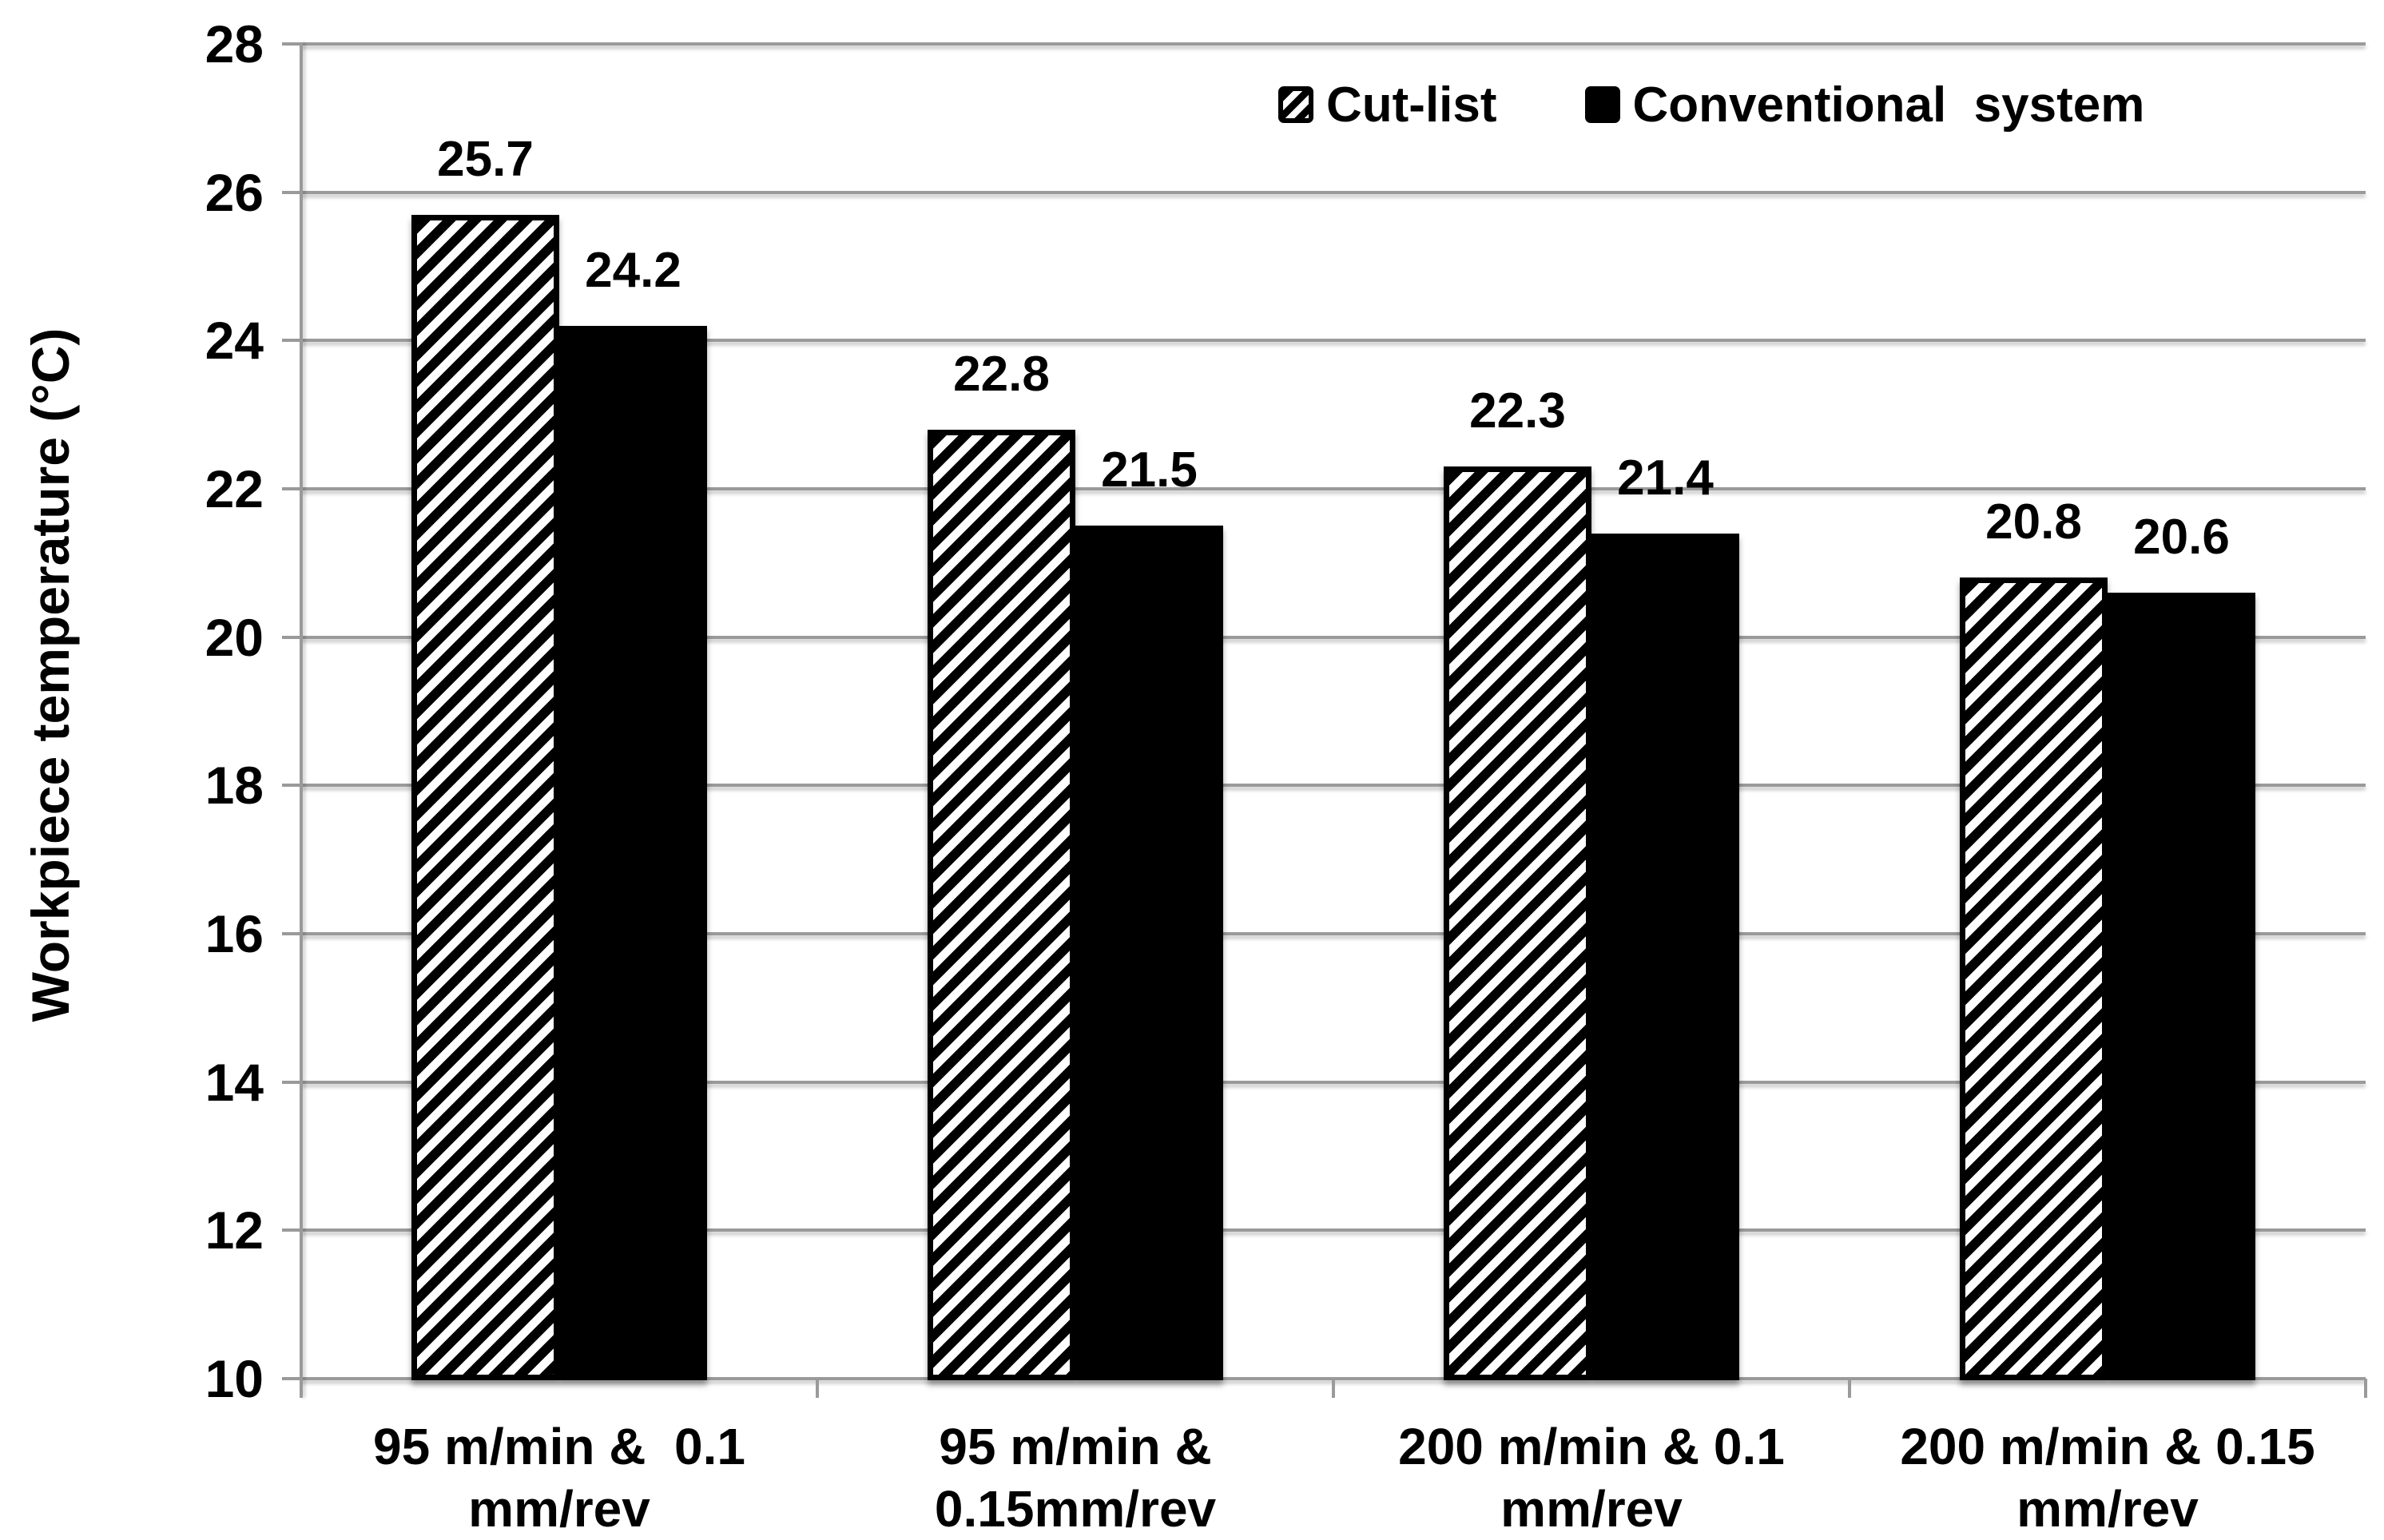  I want to click on bar-value-label: 25.7, so click(485, 159).